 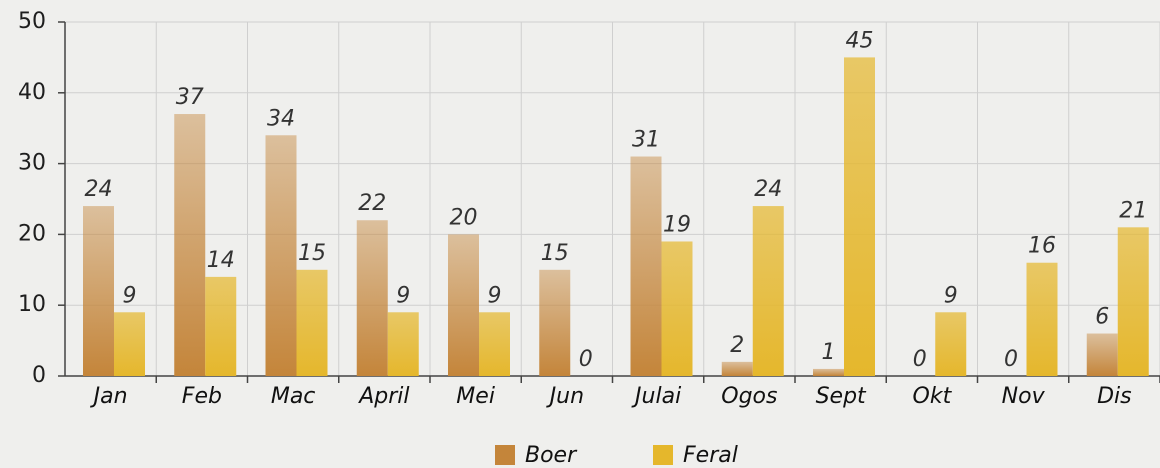 I want to click on x-tick-label: Jun, so click(x=565, y=396).